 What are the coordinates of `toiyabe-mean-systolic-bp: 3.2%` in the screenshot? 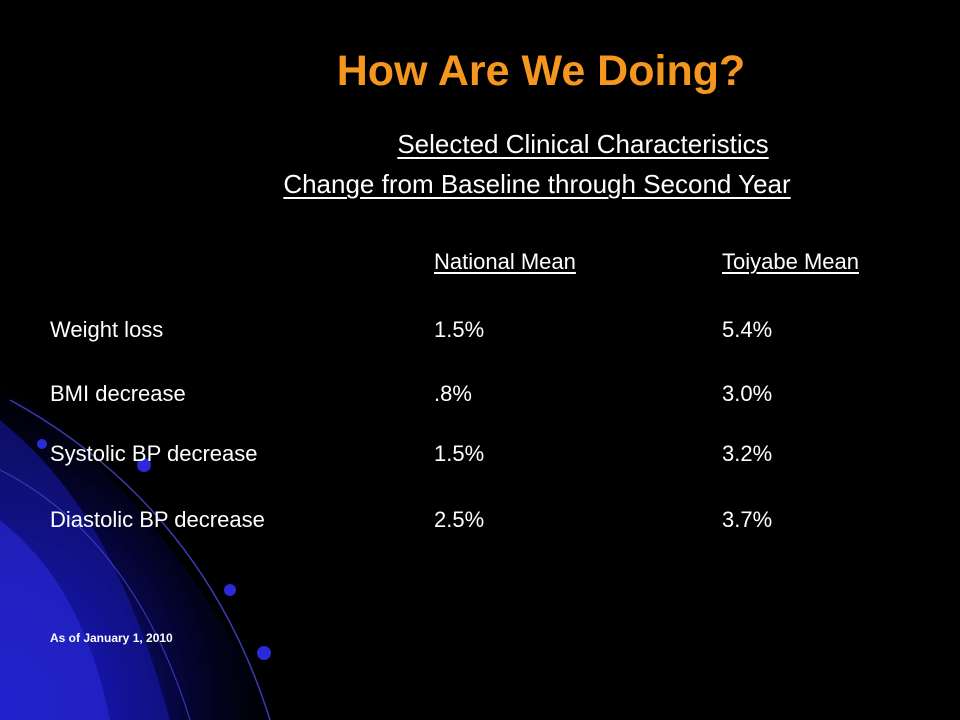 It's located at (747, 453).